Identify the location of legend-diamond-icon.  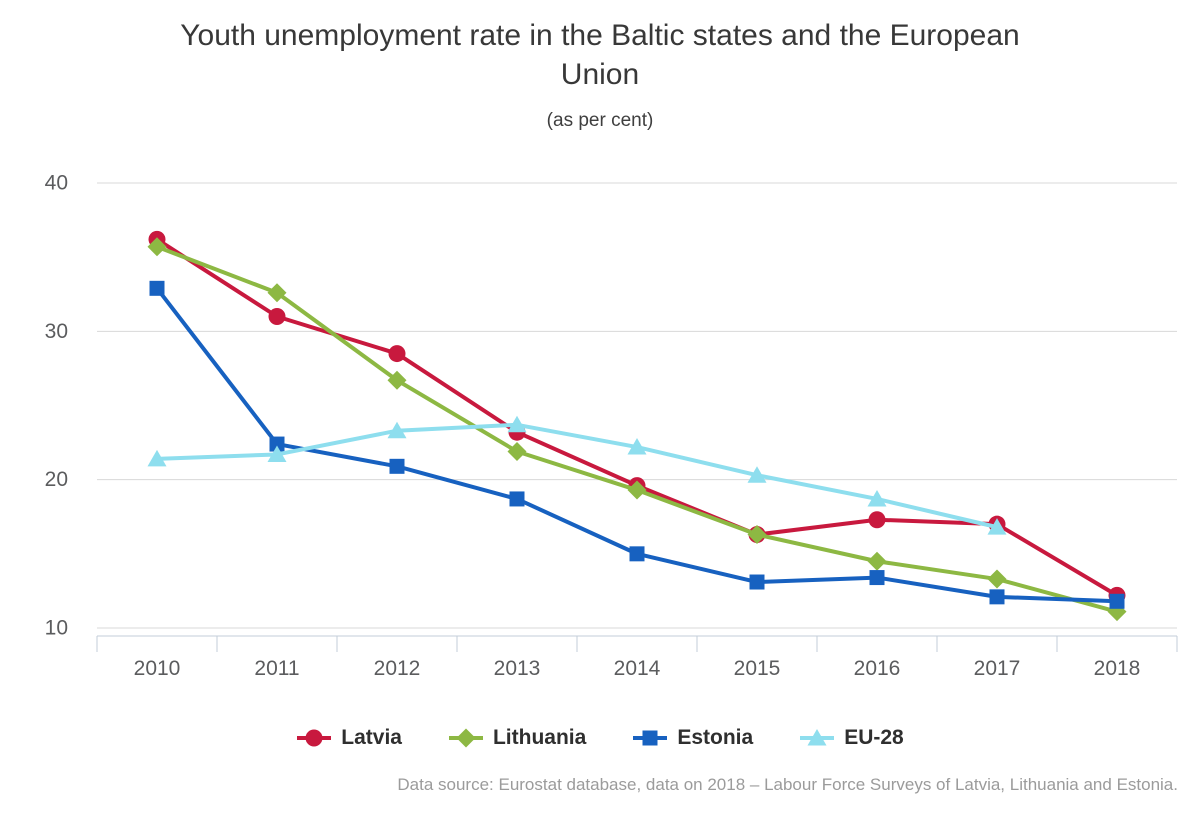
(465, 738).